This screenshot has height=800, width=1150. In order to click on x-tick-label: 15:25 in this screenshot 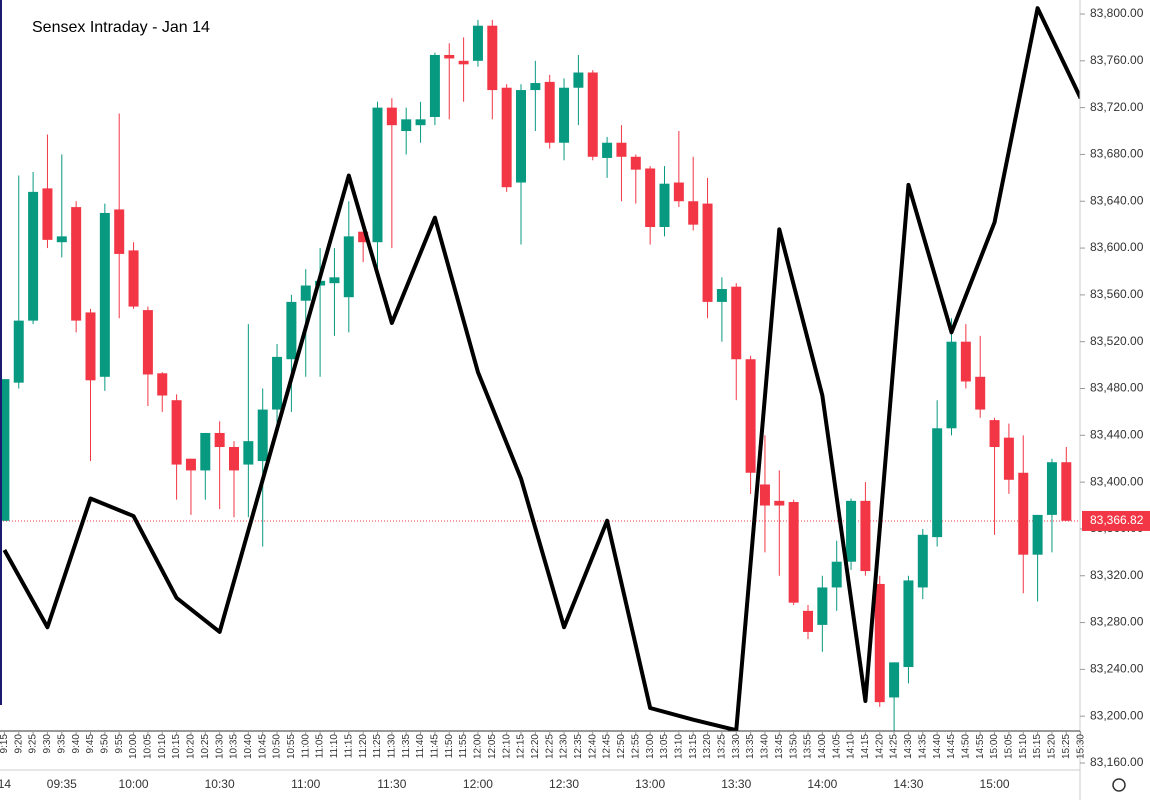, I will do `click(1066, 746)`.